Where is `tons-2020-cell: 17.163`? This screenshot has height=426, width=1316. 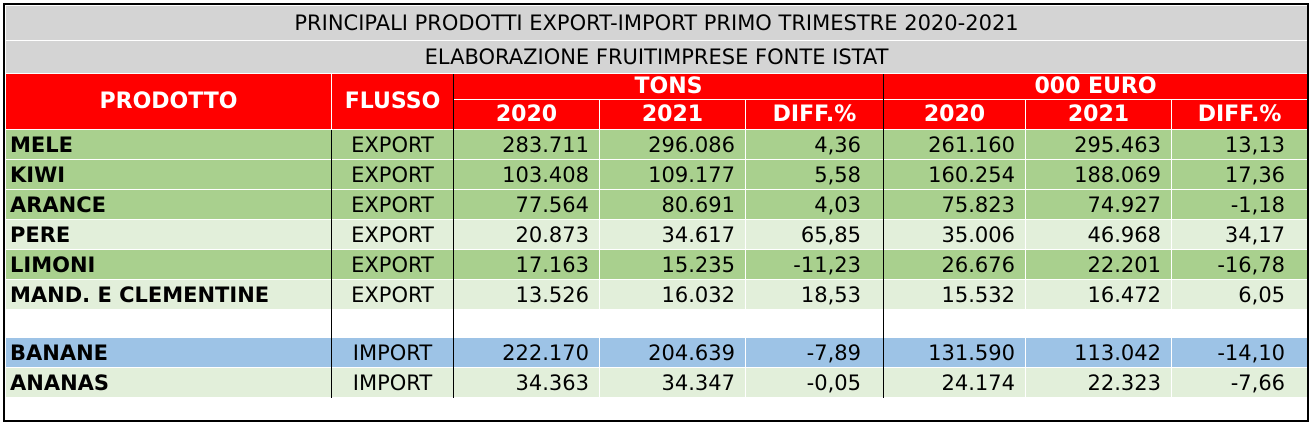 tons-2020-cell: 17.163 is located at coordinates (526, 264).